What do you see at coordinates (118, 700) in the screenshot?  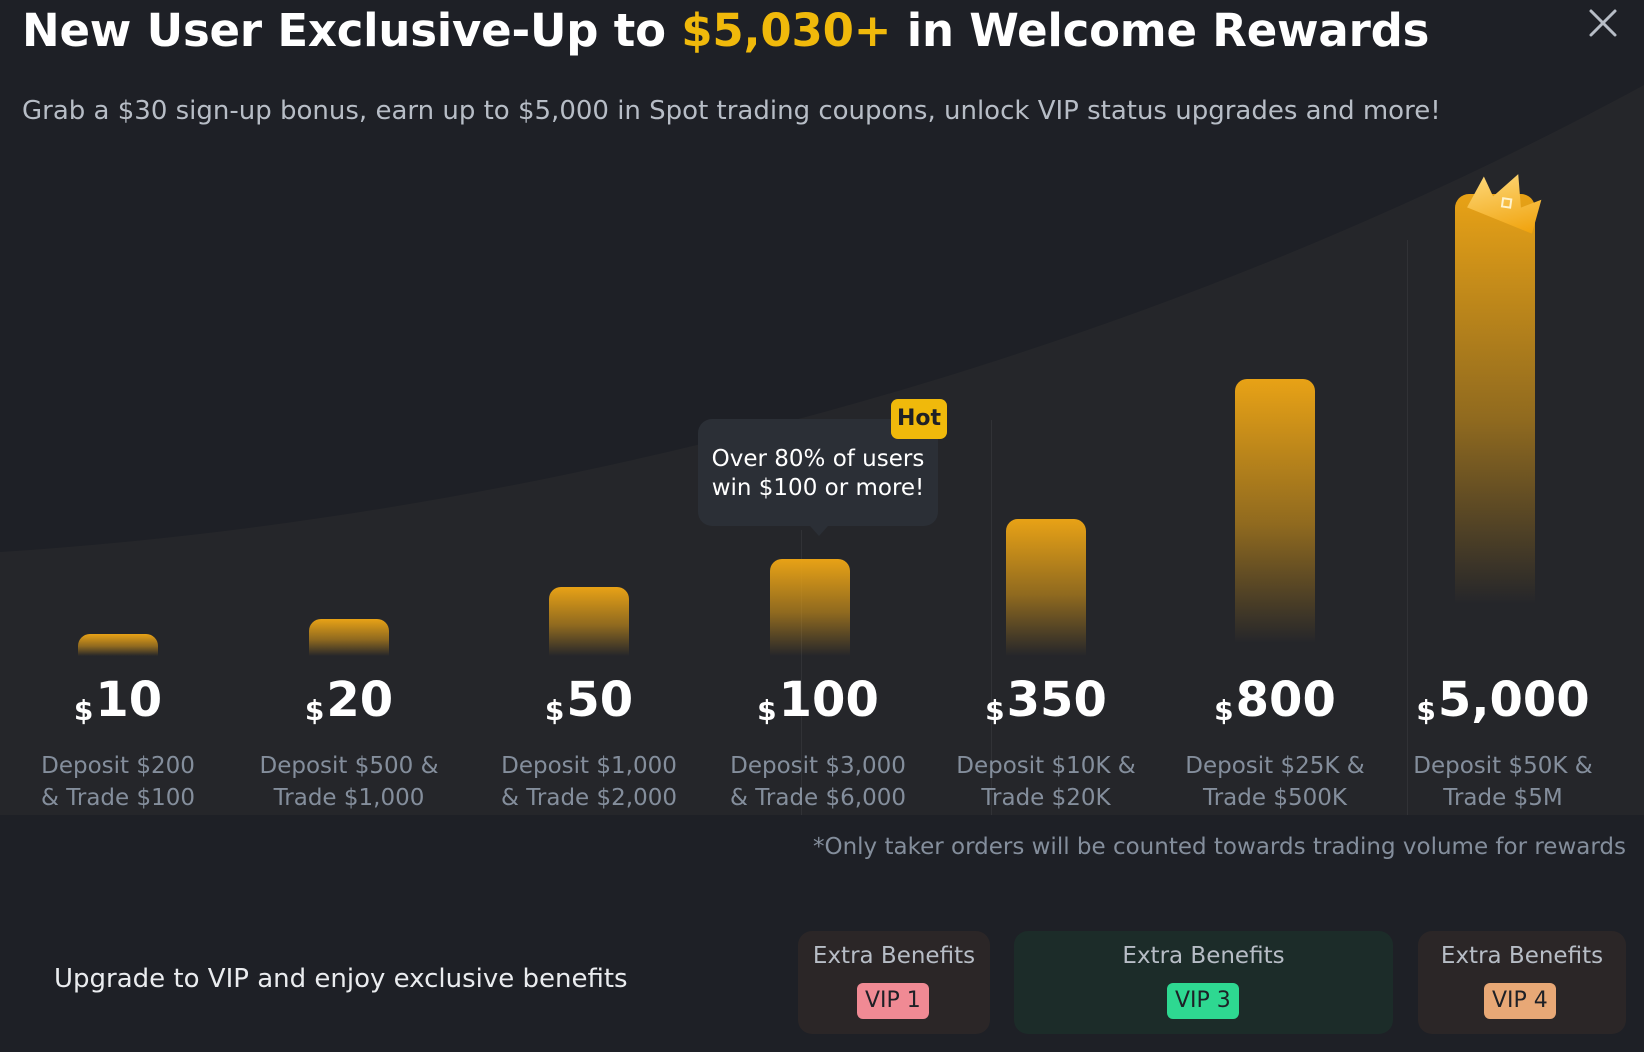 I see `reward-amount: $10` at bounding box center [118, 700].